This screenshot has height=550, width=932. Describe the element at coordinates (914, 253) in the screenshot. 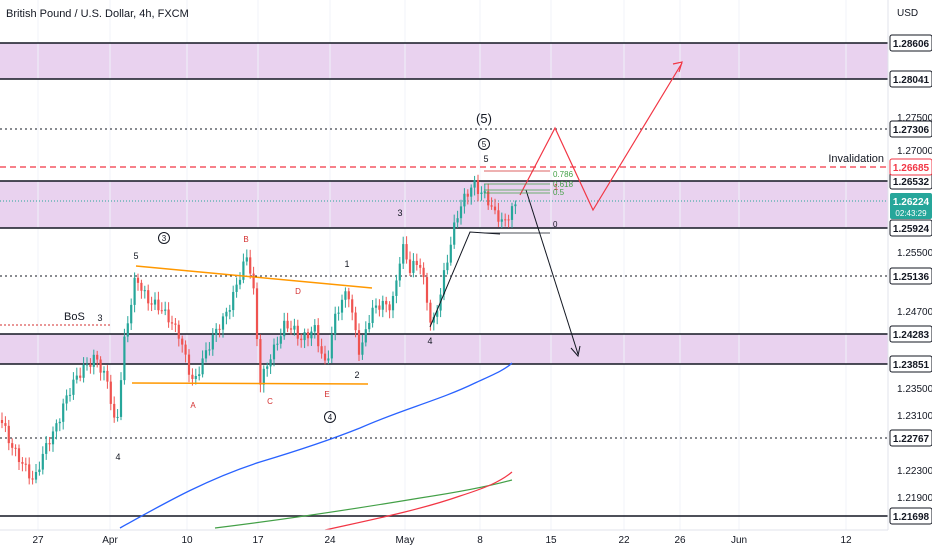

I see `y-tick-2: 1.25500` at that location.